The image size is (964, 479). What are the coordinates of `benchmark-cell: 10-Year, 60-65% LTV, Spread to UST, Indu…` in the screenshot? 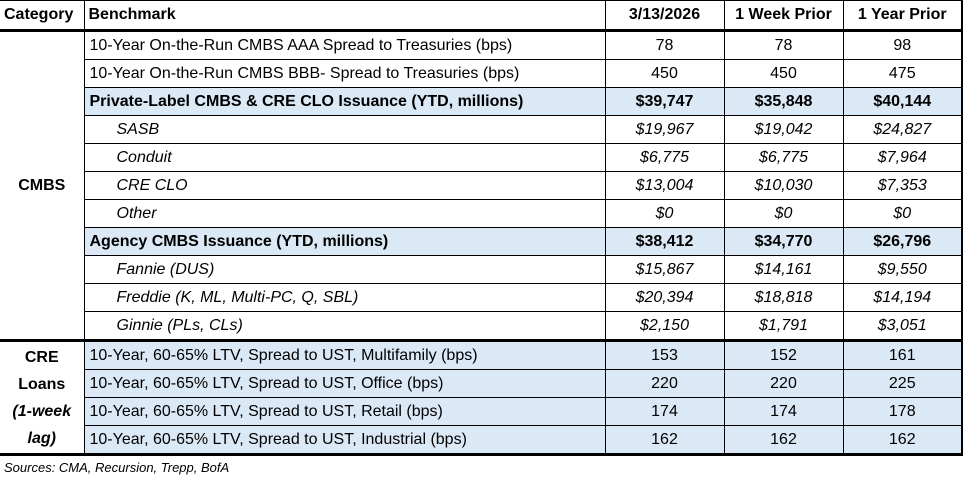 It's located at (344, 440).